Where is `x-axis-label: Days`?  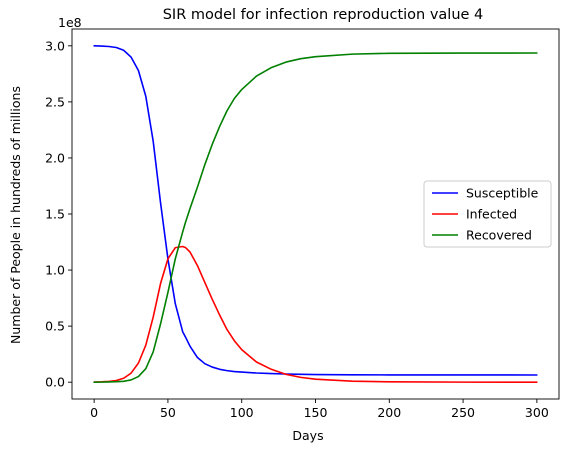 x-axis-label: Days is located at coordinates (307, 435).